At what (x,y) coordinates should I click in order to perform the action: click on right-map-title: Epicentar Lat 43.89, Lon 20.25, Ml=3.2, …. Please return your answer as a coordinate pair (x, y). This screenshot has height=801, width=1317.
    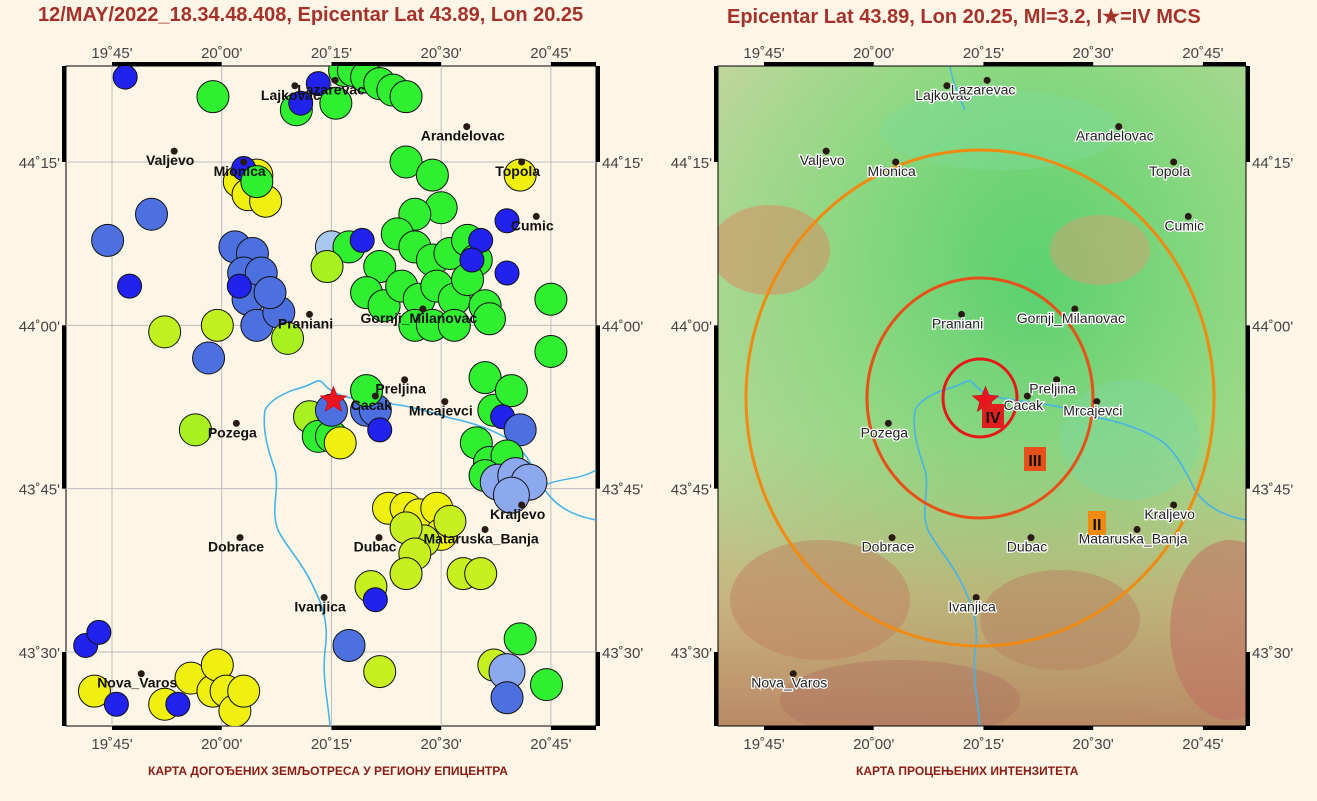
    Looking at the image, I should click on (964, 17).